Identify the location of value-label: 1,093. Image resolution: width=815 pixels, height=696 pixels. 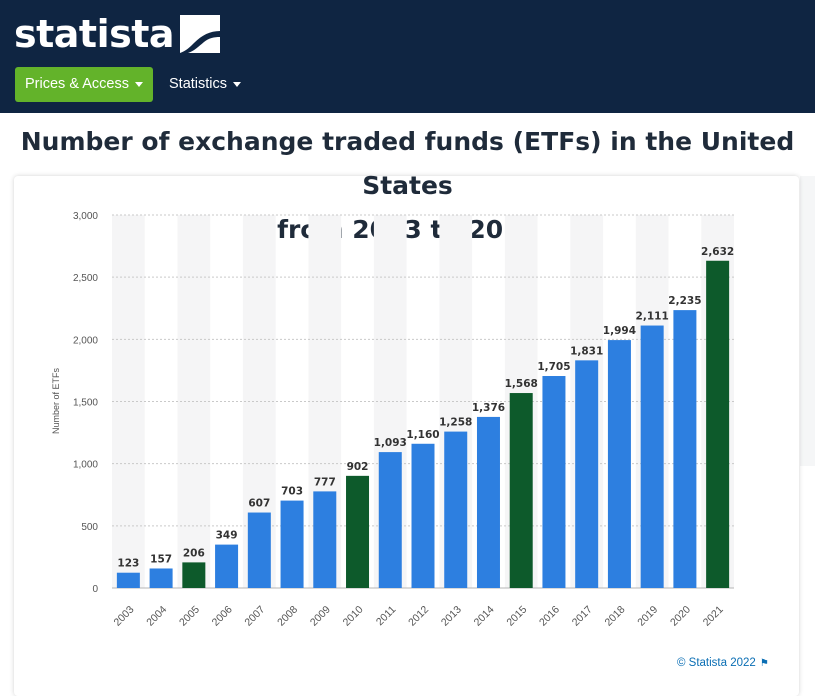
(390, 443).